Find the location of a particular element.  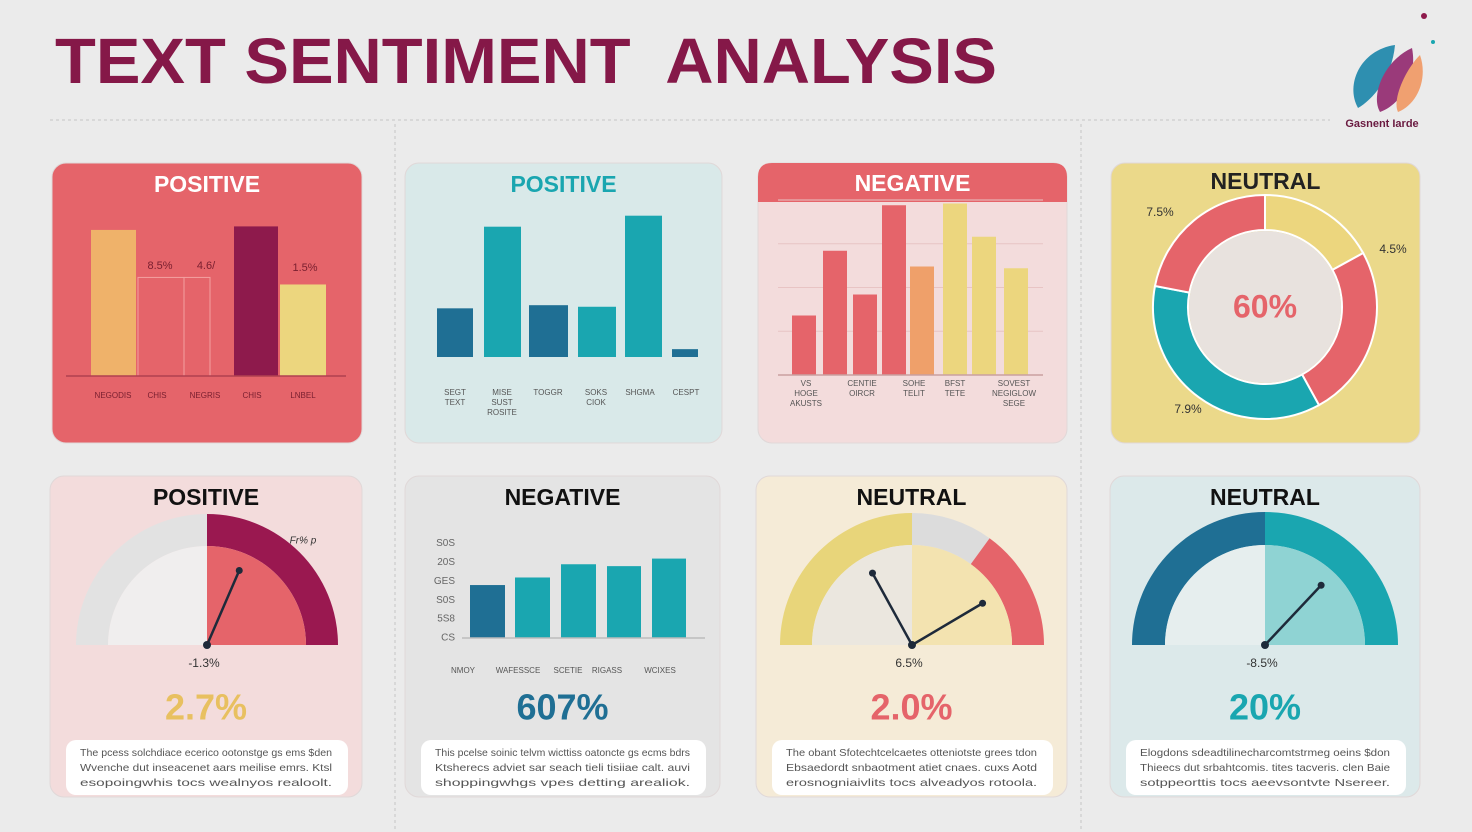

label-line: TELIT is located at coordinates (914, 393).